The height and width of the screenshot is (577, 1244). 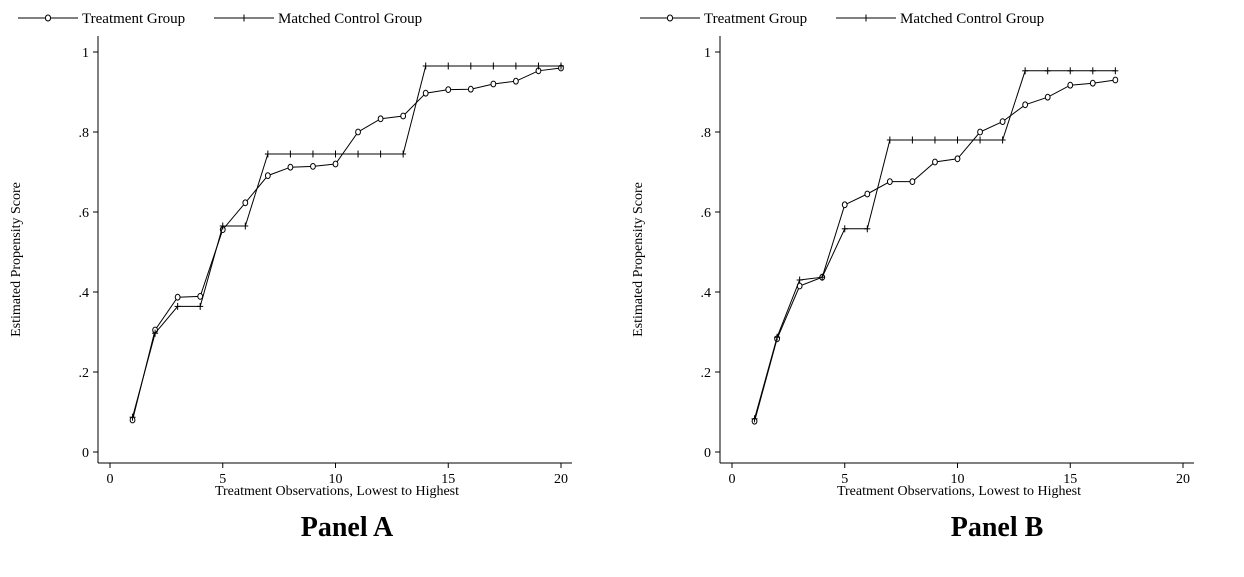 I want to click on panel-b-caption: Panel B, so click(x=997, y=527).